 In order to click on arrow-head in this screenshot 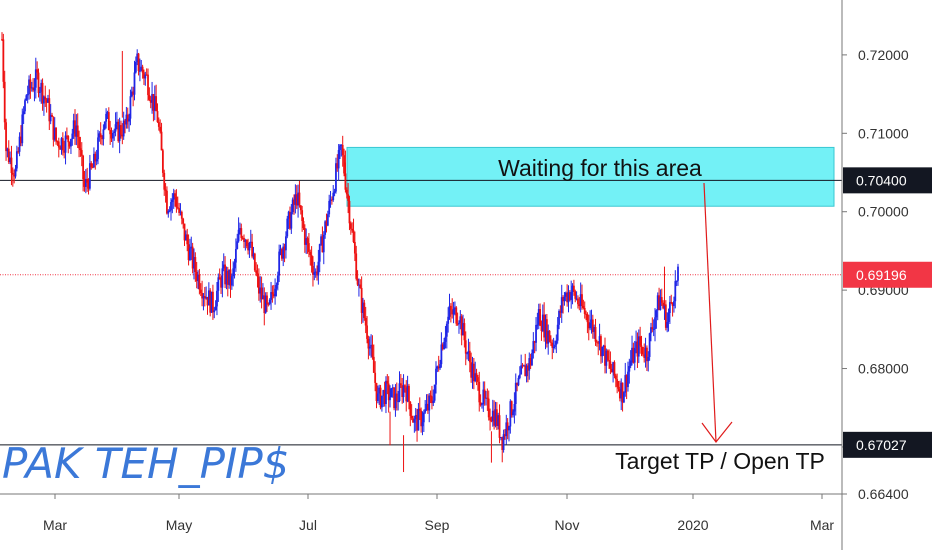, I will do `click(717, 432)`.